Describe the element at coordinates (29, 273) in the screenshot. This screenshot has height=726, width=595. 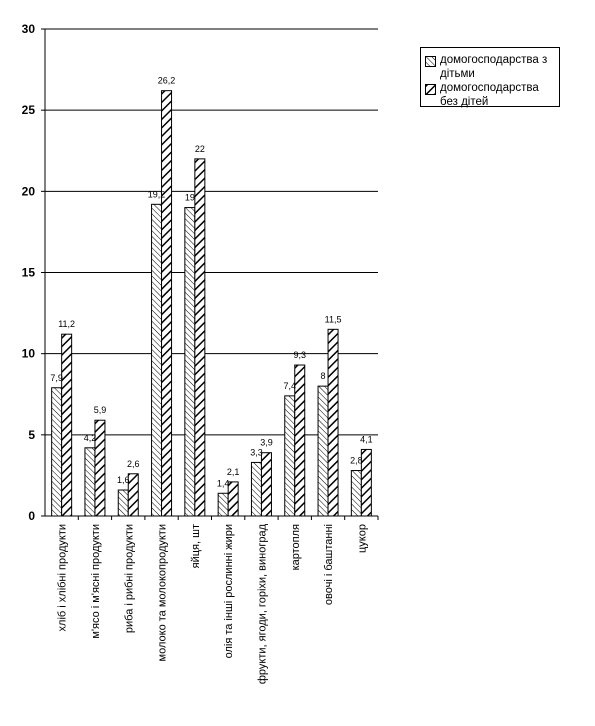
I see `y-tick-label: 15` at that location.